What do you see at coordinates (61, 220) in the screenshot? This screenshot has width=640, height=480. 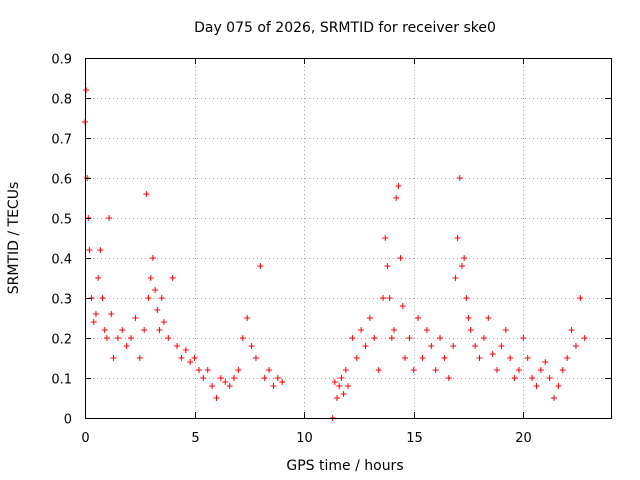 I see `y-tick-label: 0.5` at bounding box center [61, 220].